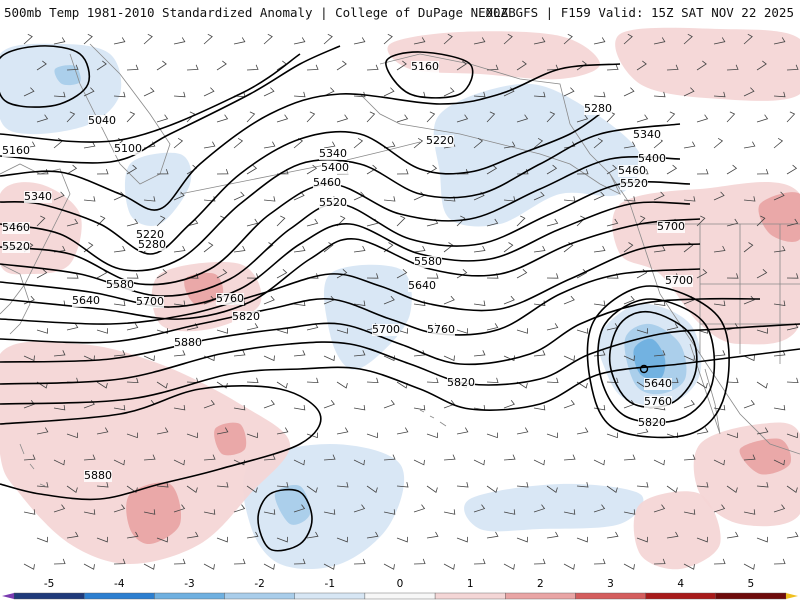 The width and height of the screenshot is (800, 600). Describe the element at coordinates (470, 596) in the screenshot. I see `colorbar-swatch` at that location.